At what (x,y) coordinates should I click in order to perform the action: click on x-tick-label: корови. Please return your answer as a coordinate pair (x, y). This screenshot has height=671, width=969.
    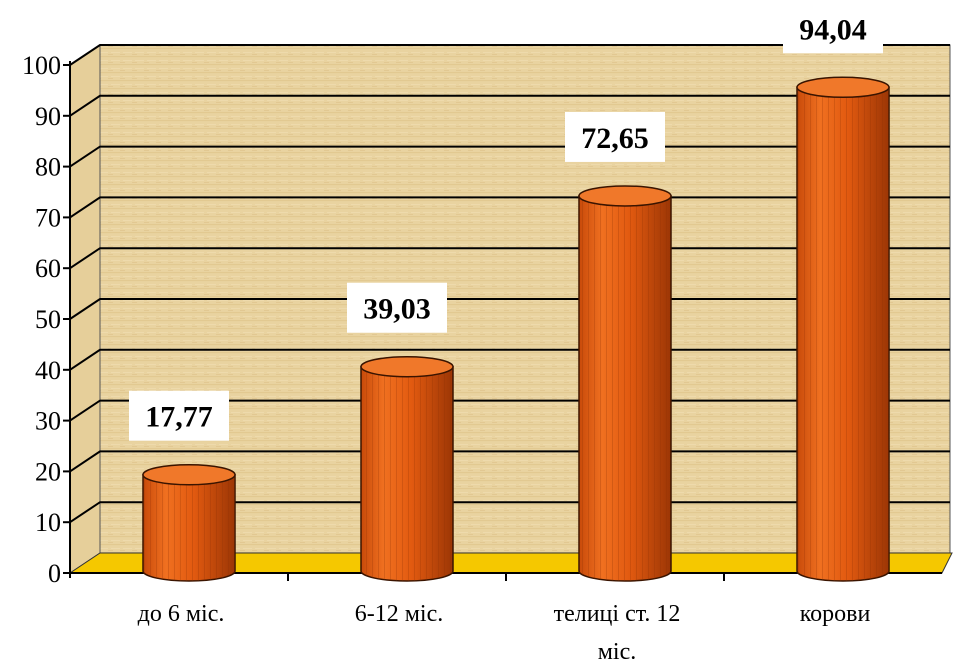
    Looking at the image, I should click on (835, 614).